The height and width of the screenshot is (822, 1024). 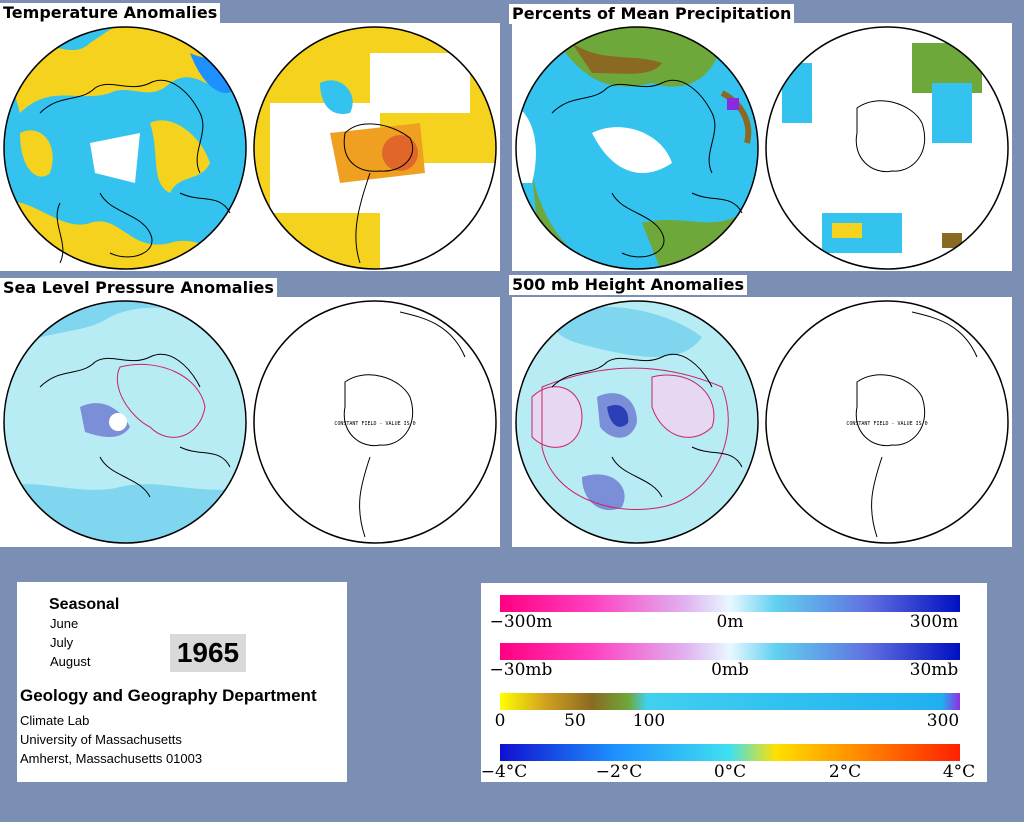 I want to click on temperature-sh-globe, so click(x=375, y=148).